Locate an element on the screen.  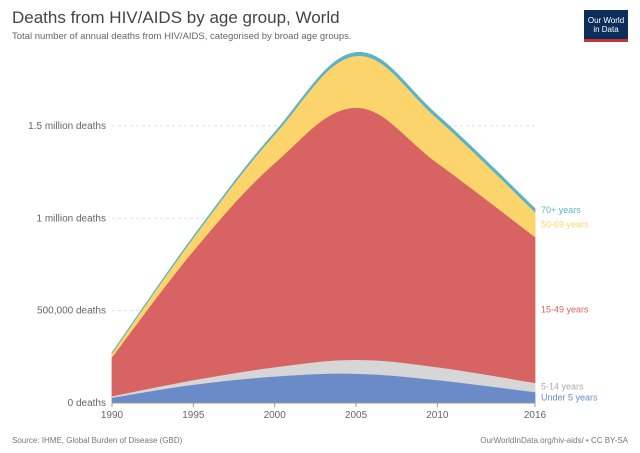
series-label-15-49-years: 15-49 years is located at coordinates (565, 310).